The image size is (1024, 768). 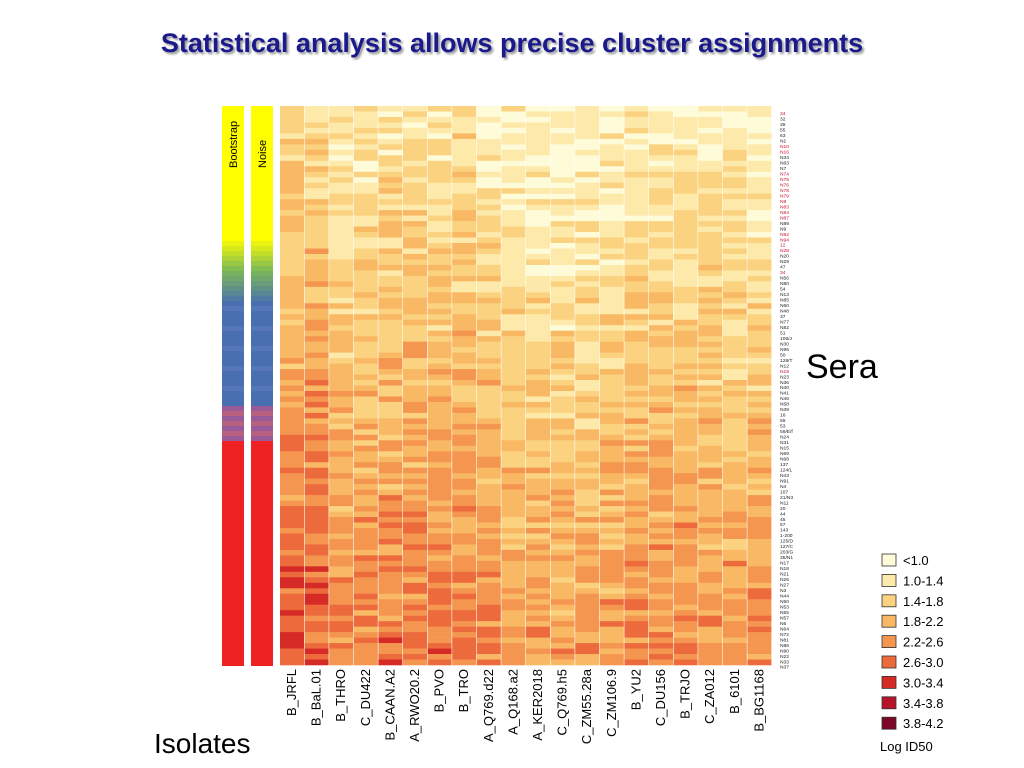 I want to click on sera-label: N36, so click(x=784, y=383).